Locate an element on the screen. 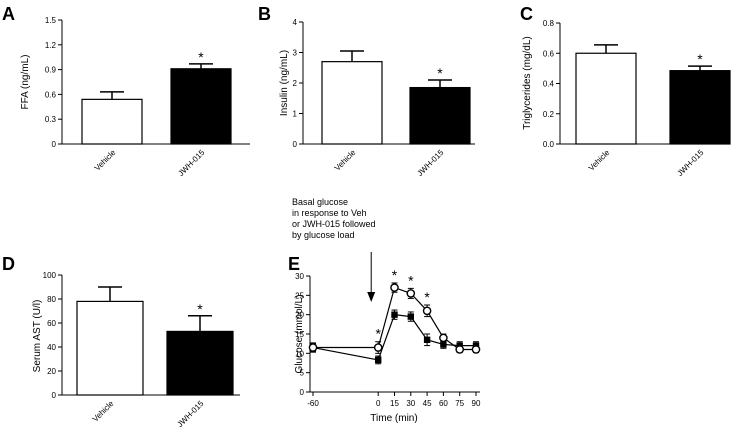  y-tick-label: 5 is located at coordinates (302, 373).